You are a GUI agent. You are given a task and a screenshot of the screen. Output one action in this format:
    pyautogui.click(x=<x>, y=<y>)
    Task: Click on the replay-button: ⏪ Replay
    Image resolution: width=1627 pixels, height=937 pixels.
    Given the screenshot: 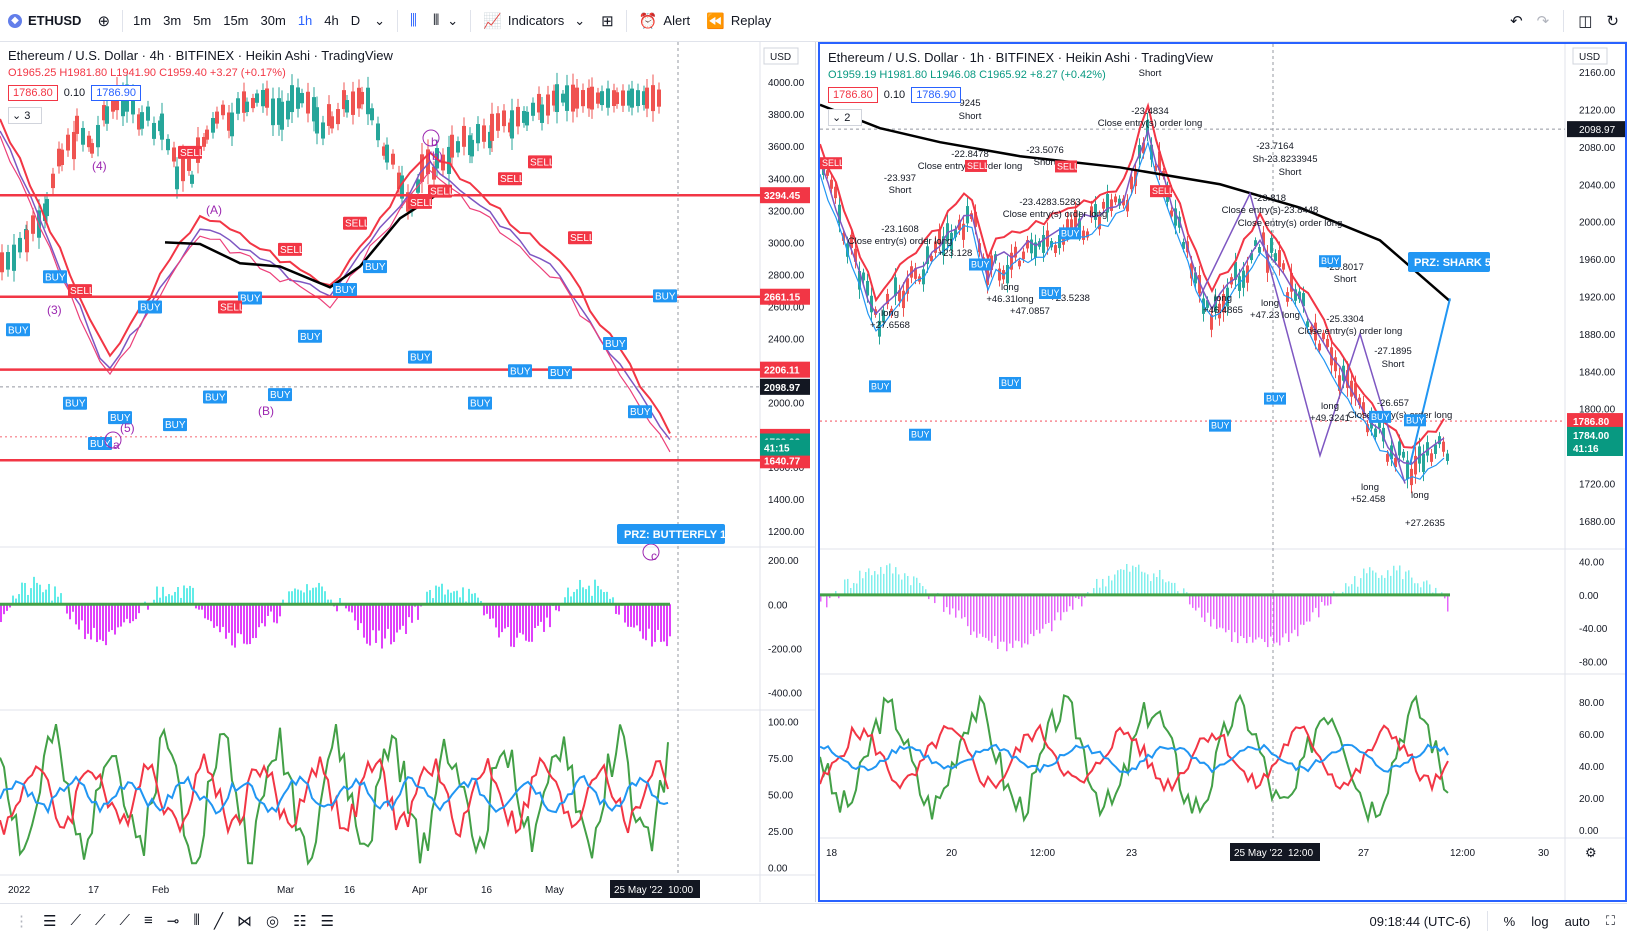 What is the action you would take?
    pyautogui.click(x=738, y=21)
    